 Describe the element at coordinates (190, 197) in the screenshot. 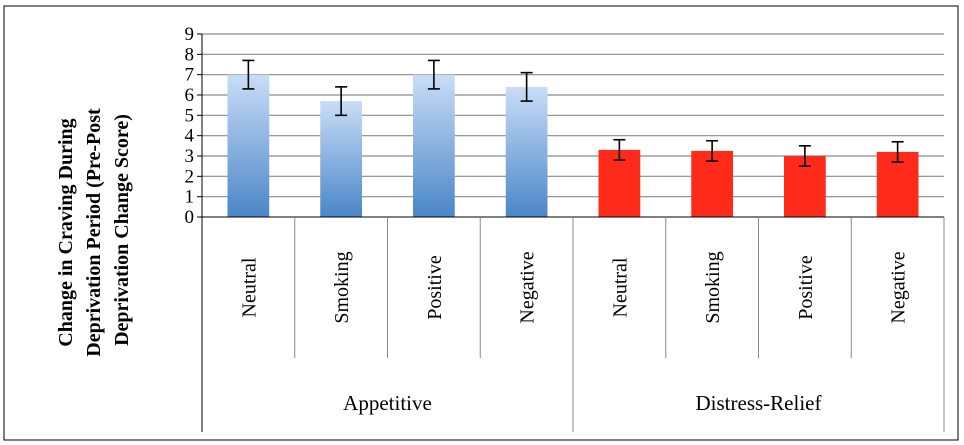

I see `y-tick-label: 1` at that location.